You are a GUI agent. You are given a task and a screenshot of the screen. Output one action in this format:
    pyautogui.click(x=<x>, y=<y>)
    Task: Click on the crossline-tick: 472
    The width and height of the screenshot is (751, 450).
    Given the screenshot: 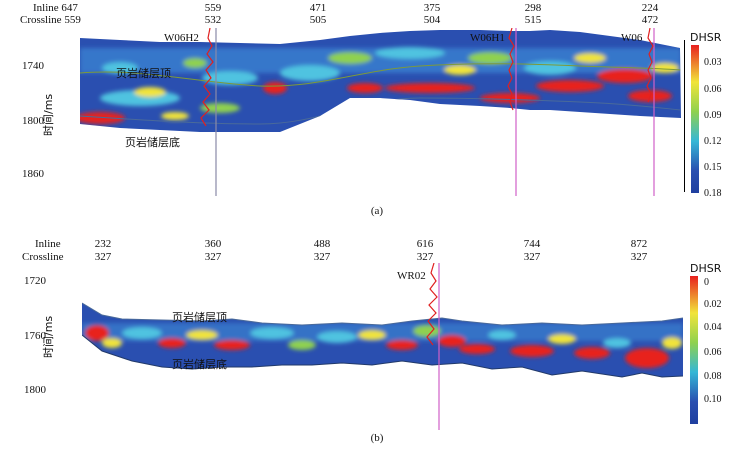 What is the action you would take?
    pyautogui.click(x=650, y=20)
    